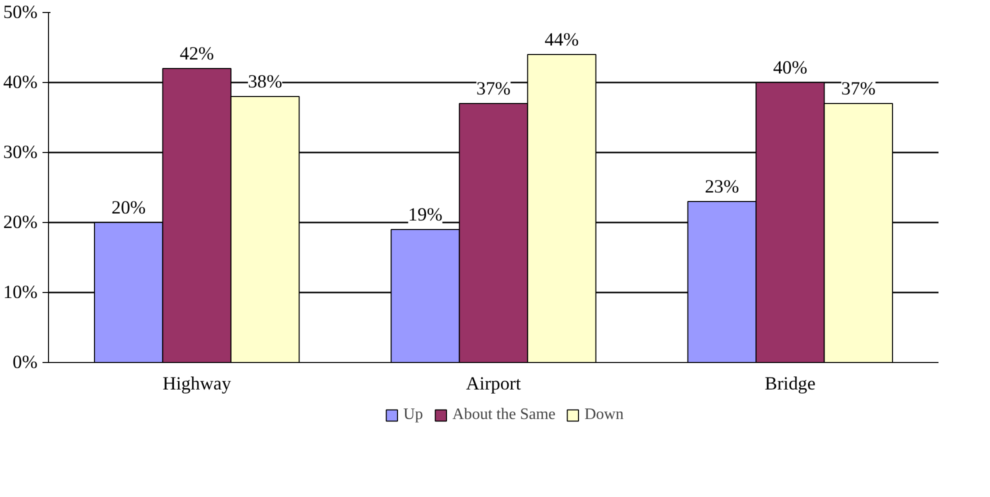 The image size is (990, 497). I want to click on y-tick-label: 0%, so click(25, 362).